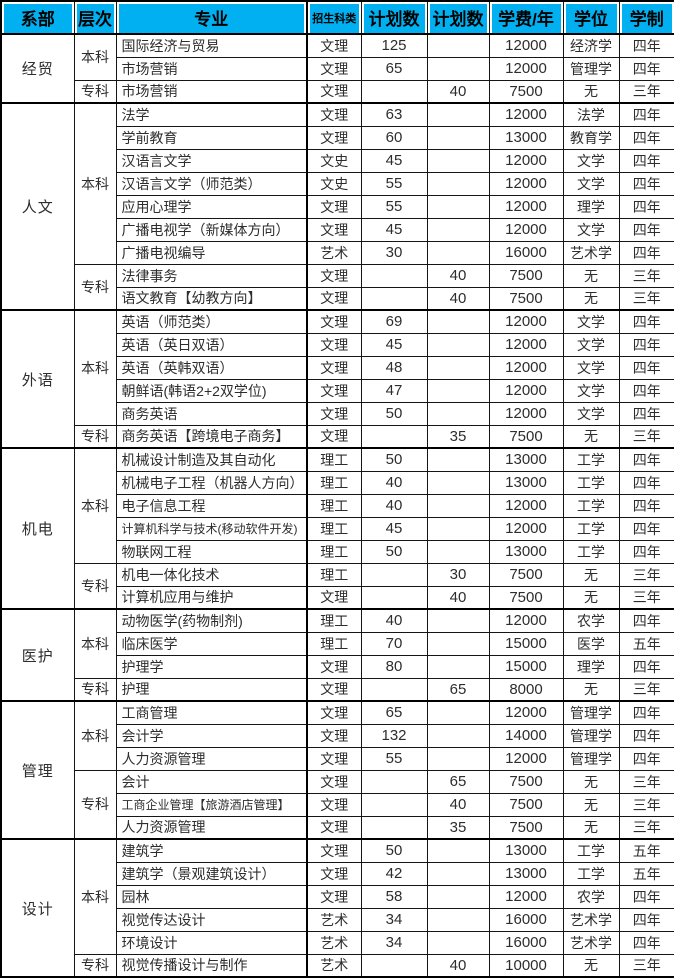 This screenshot has height=978, width=674. I want to click on major-cell: 商务英语【跨境电子商务】, so click(211, 436).